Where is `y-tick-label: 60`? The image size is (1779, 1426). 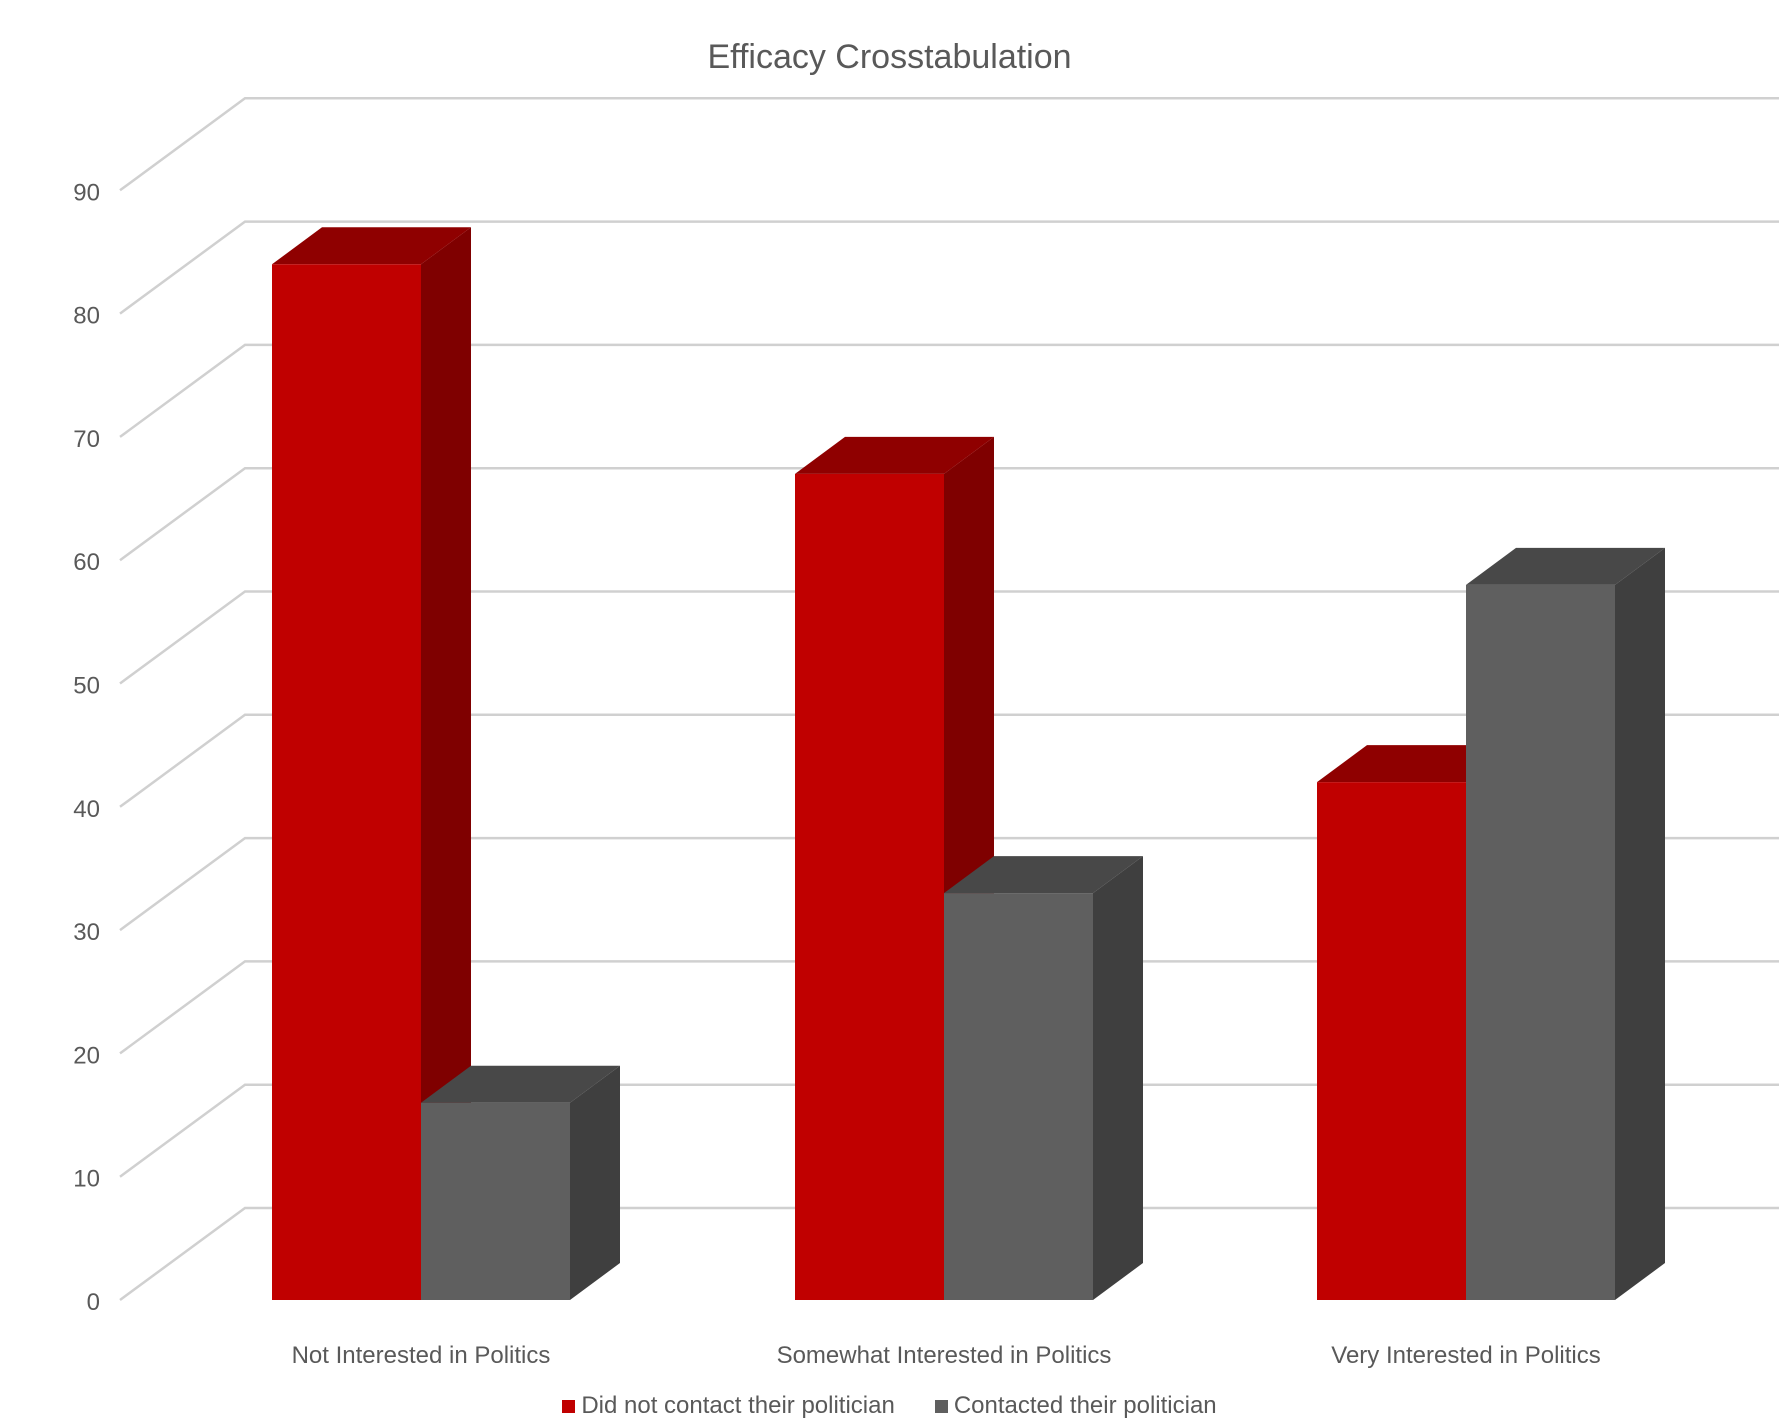
y-tick-label: 60 is located at coordinates (86, 562).